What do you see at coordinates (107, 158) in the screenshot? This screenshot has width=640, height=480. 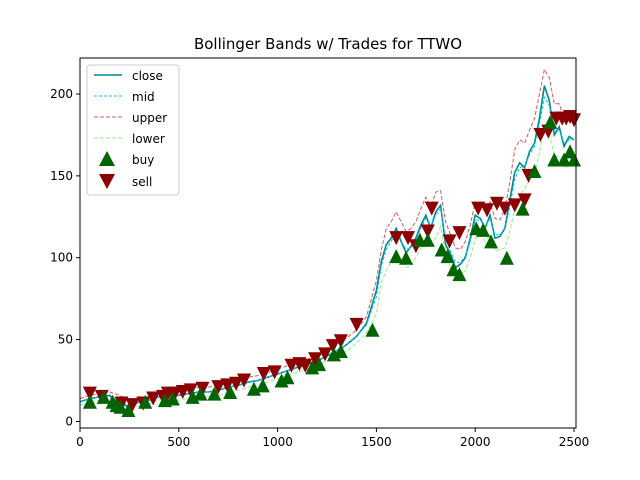 I see `legend-buy-marker` at bounding box center [107, 158].